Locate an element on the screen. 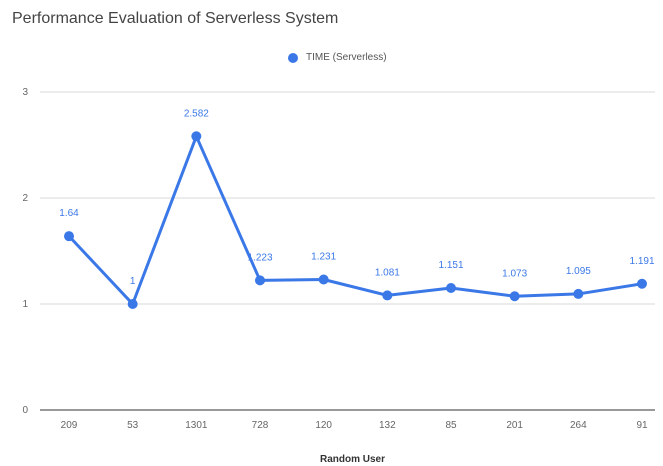 The width and height of the screenshot is (663, 466). x-tick-label: 120 is located at coordinates (323, 425).